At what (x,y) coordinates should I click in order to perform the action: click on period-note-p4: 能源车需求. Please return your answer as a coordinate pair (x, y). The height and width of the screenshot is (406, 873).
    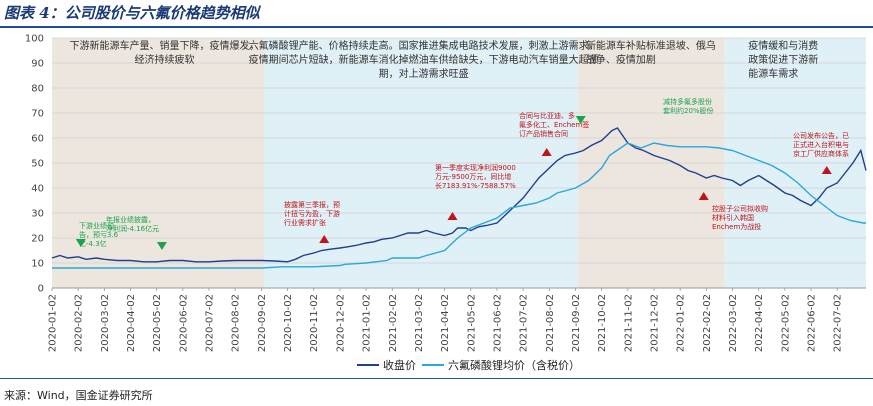
    Looking at the image, I should click on (773, 73).